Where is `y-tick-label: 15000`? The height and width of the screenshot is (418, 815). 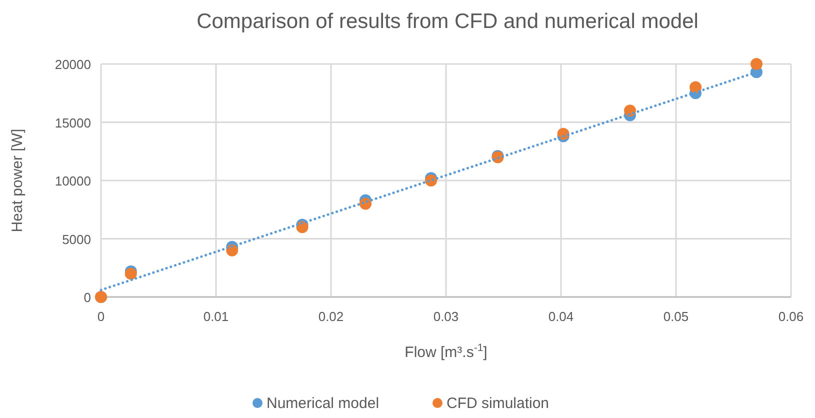 y-tick-label: 15000 is located at coordinates (72, 122).